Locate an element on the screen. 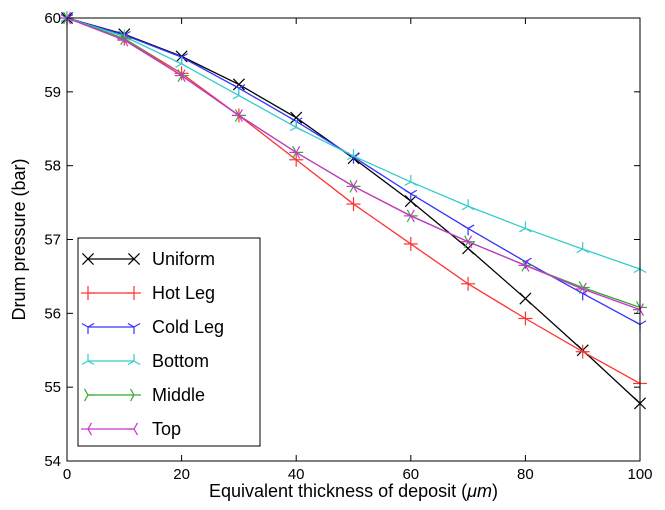  legend-item: Cold Leg is located at coordinates (152, 327).